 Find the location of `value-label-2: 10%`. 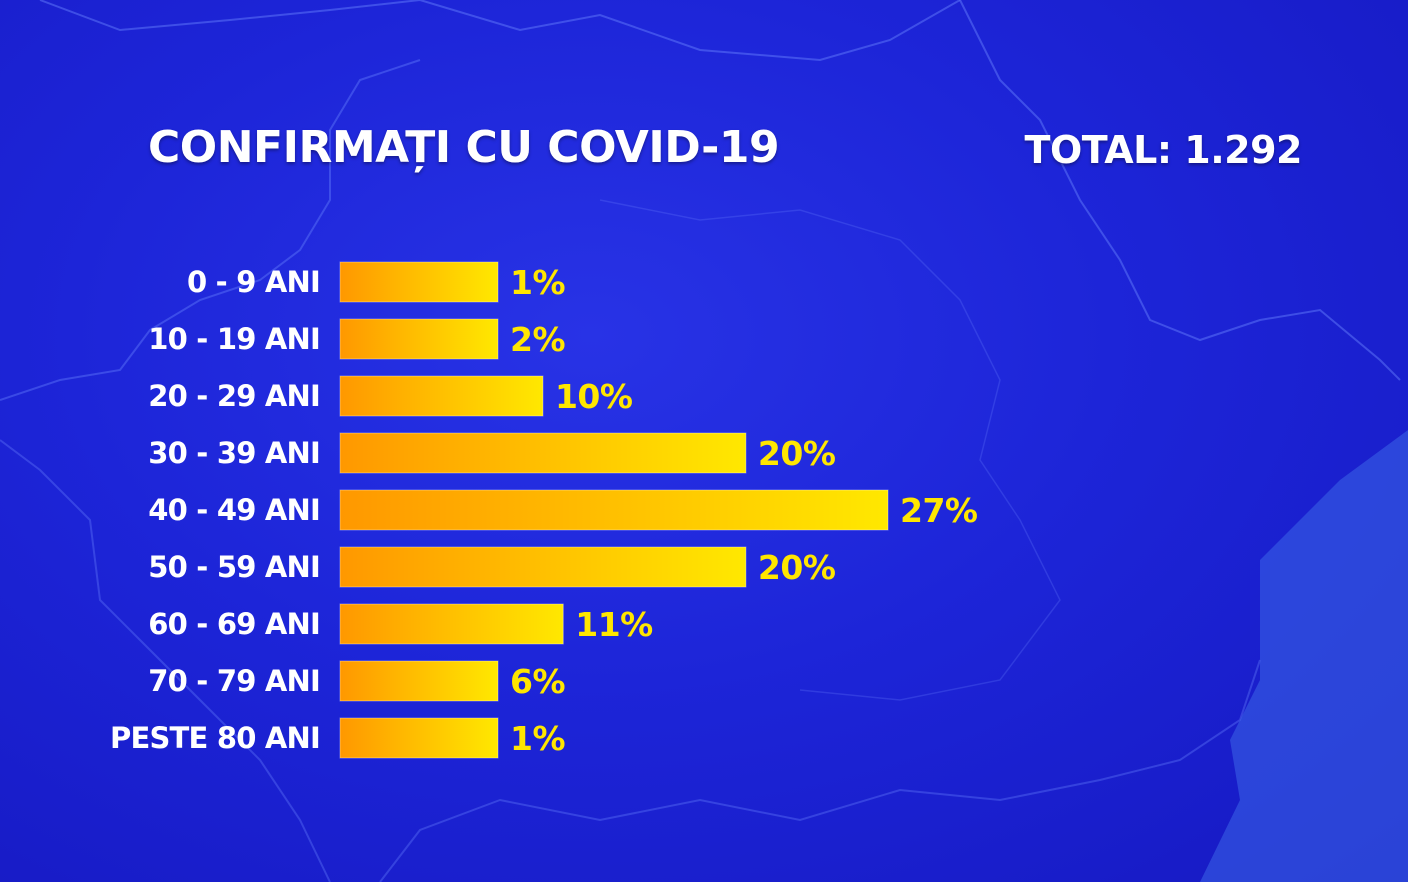

value-label-2: 10% is located at coordinates (594, 396).